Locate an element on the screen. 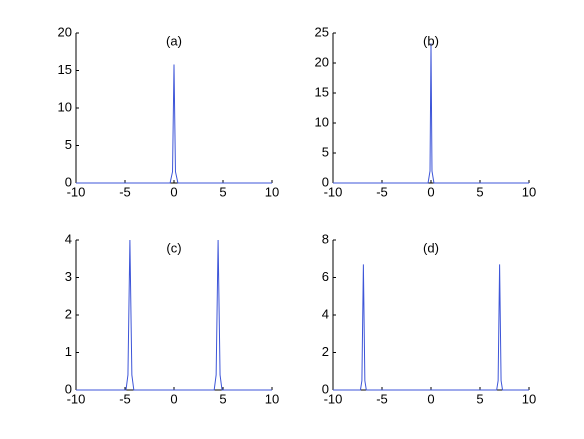  subplot-title: (a) is located at coordinates (174, 40).